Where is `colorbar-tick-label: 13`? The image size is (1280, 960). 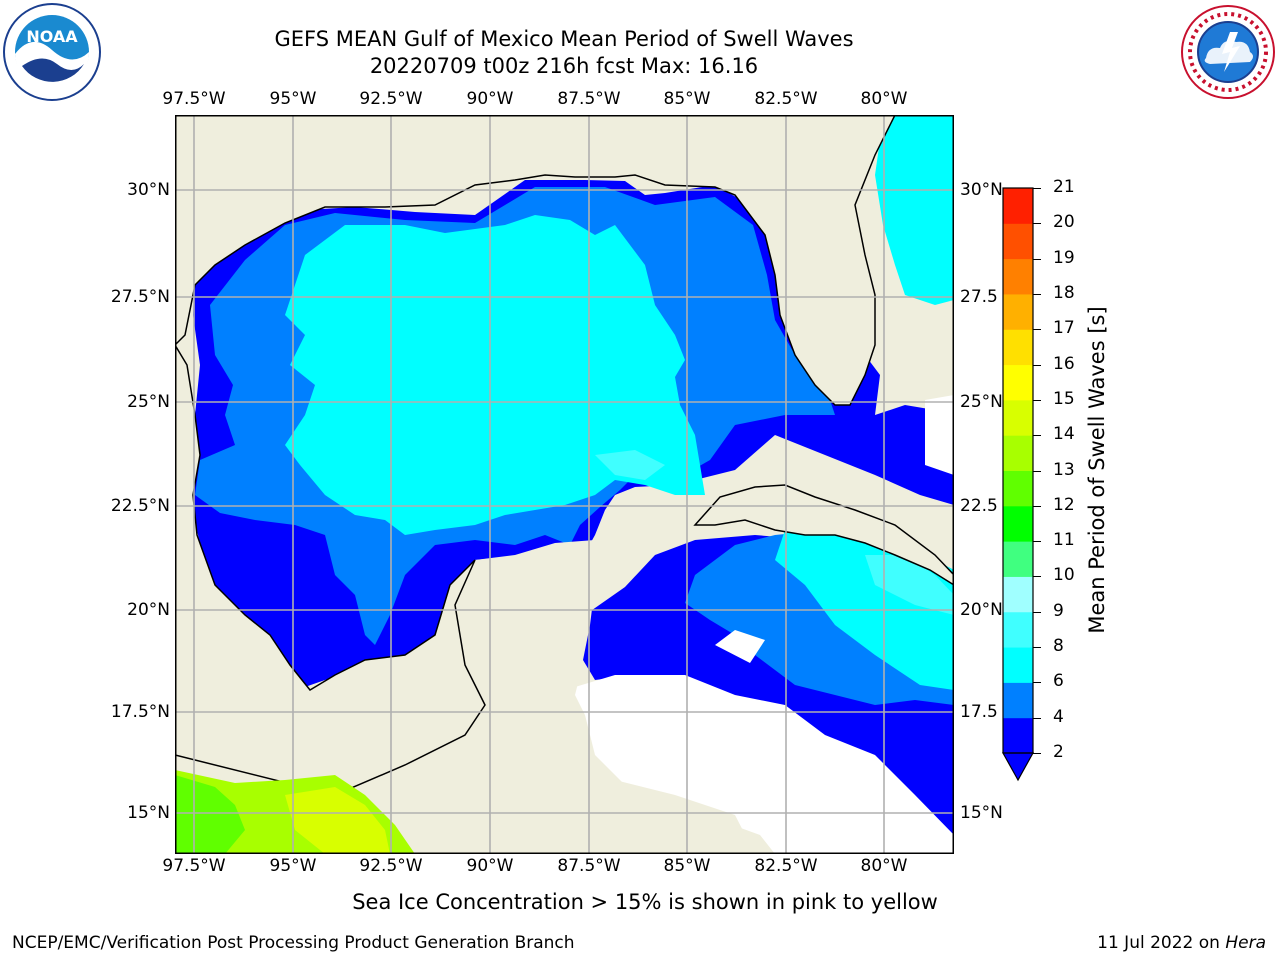
colorbar-tick-label: 13 is located at coordinates (1064, 469).